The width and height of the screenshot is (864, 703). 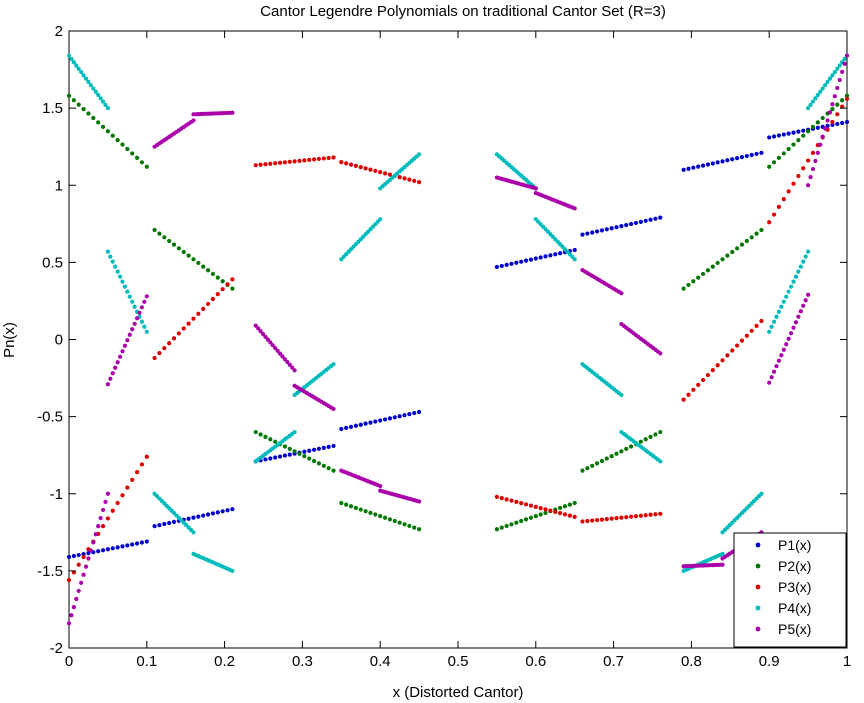 What do you see at coordinates (50, 417) in the screenshot?
I see `y-tick-label: -0.5` at bounding box center [50, 417].